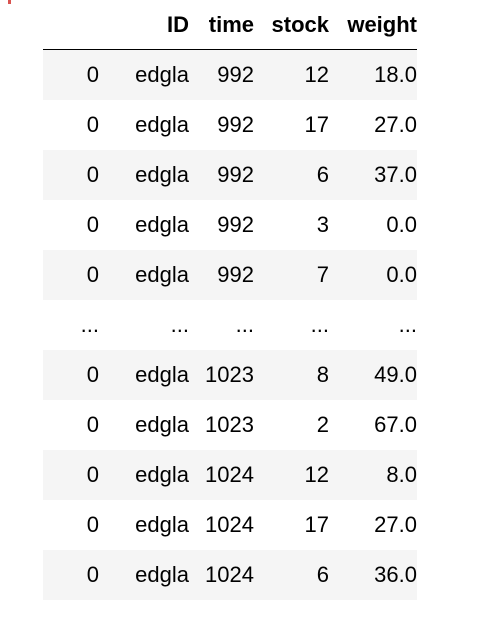  Describe the element at coordinates (373, 575) in the screenshot. I see `cell-weight: 36.0` at that location.